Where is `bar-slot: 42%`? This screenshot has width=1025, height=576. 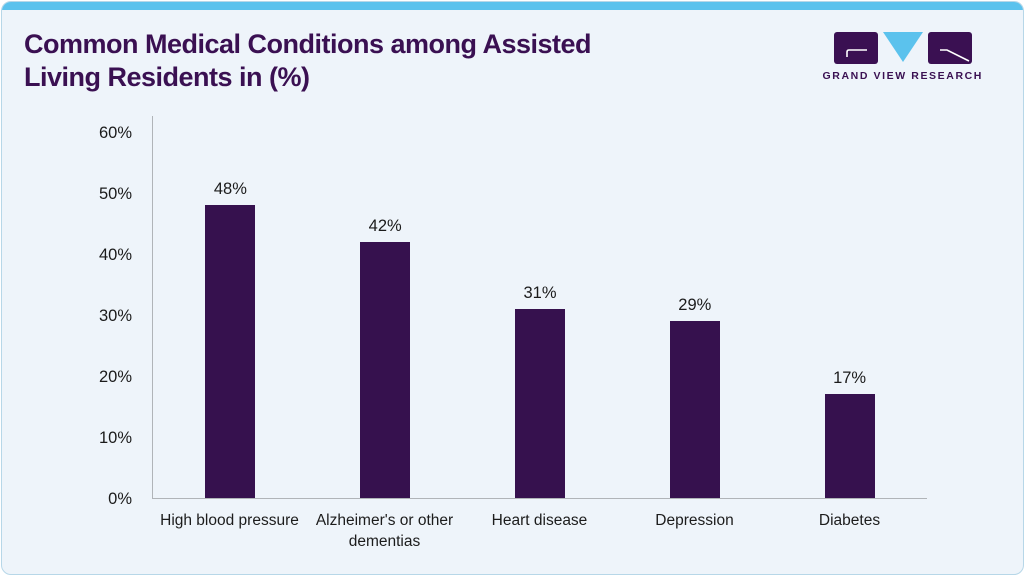 bar-slot: 42% is located at coordinates (385, 307).